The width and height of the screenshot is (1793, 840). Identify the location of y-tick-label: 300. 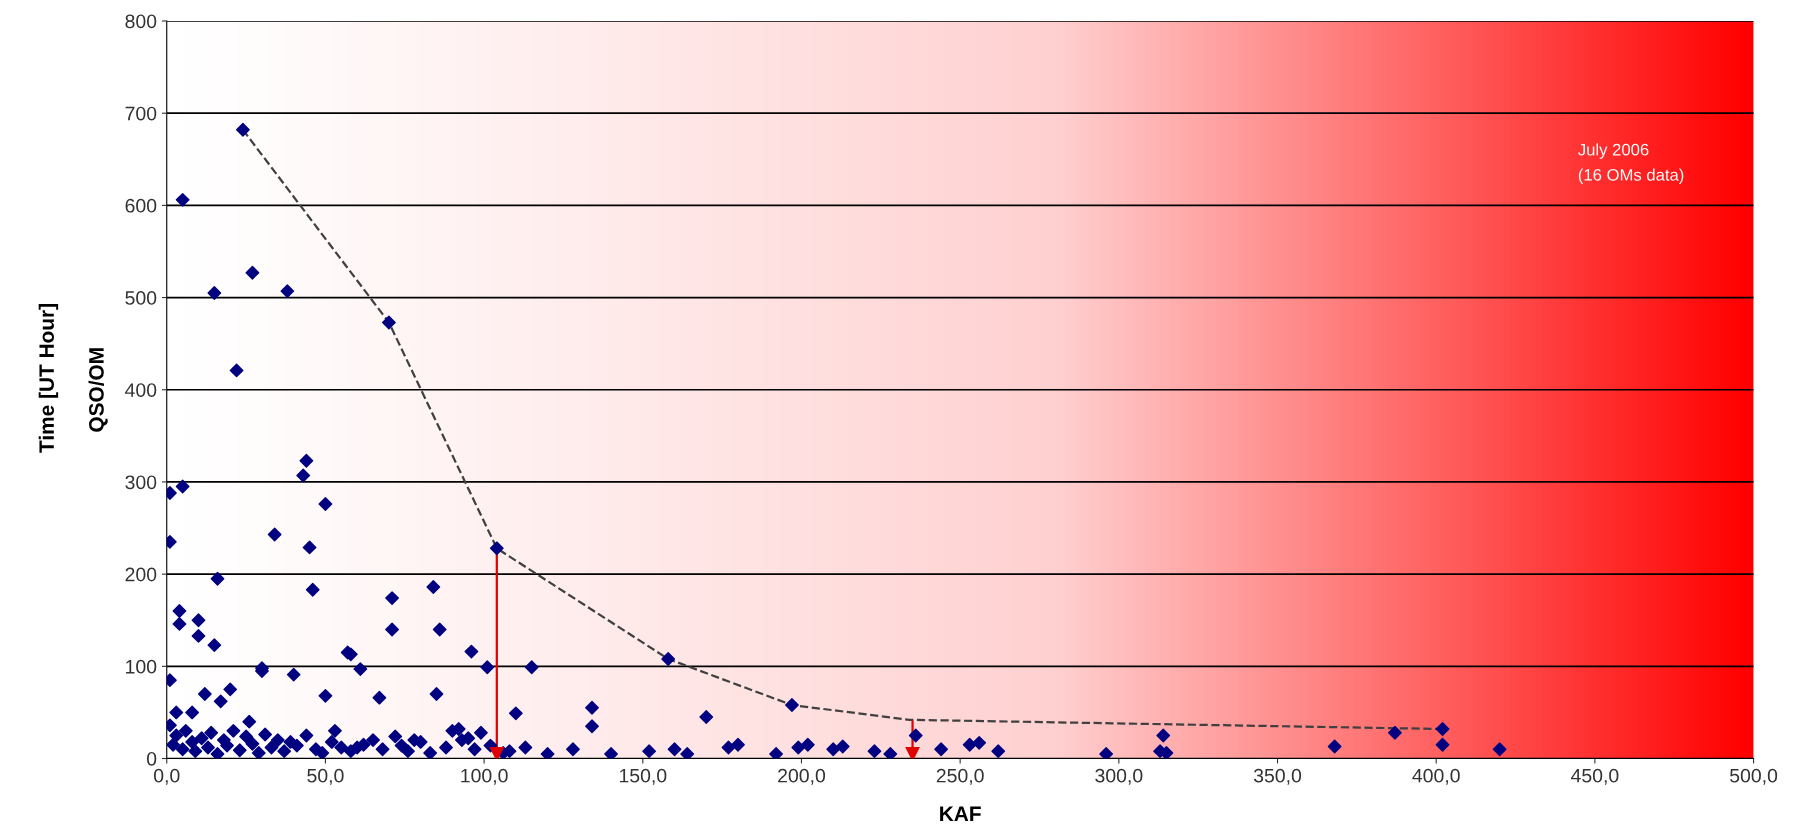
(141, 482).